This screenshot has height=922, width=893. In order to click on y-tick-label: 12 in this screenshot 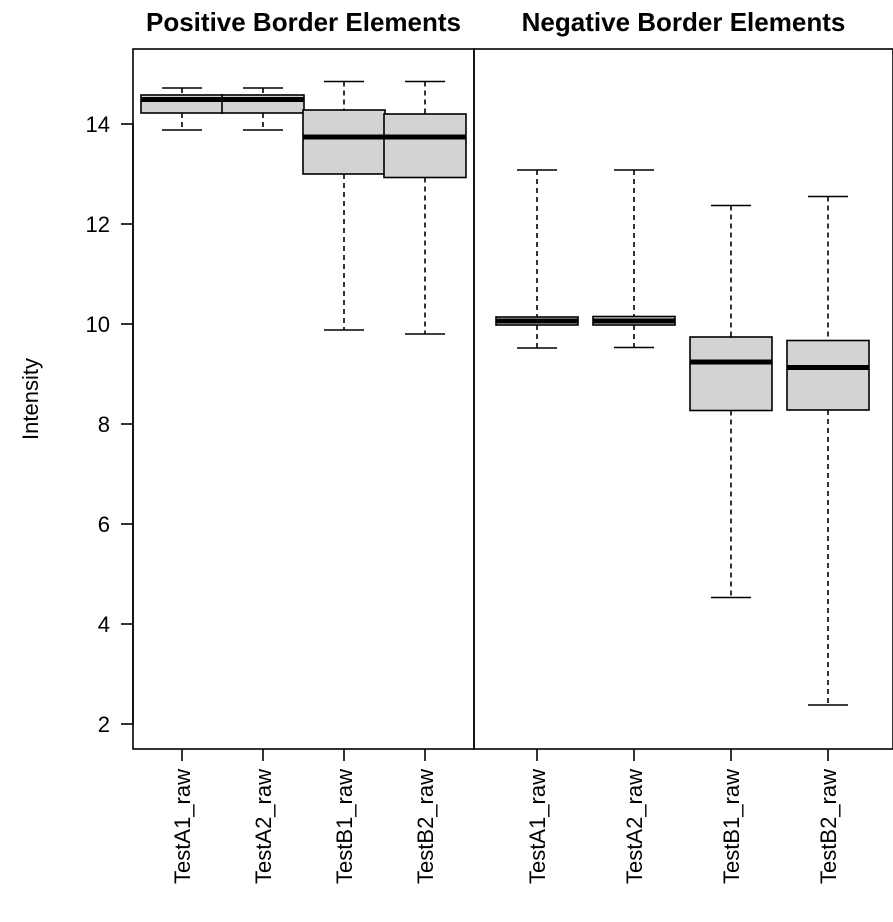, I will do `click(98, 224)`.